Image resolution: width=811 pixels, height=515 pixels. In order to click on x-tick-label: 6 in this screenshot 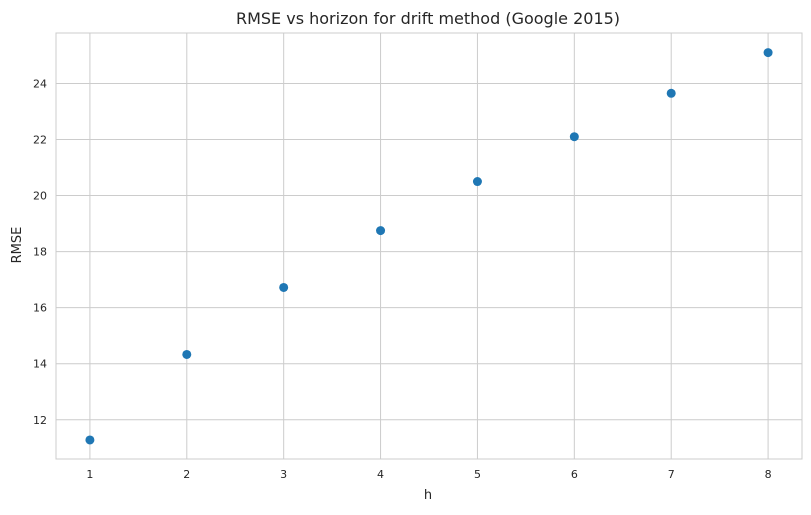, I will do `click(574, 474)`.